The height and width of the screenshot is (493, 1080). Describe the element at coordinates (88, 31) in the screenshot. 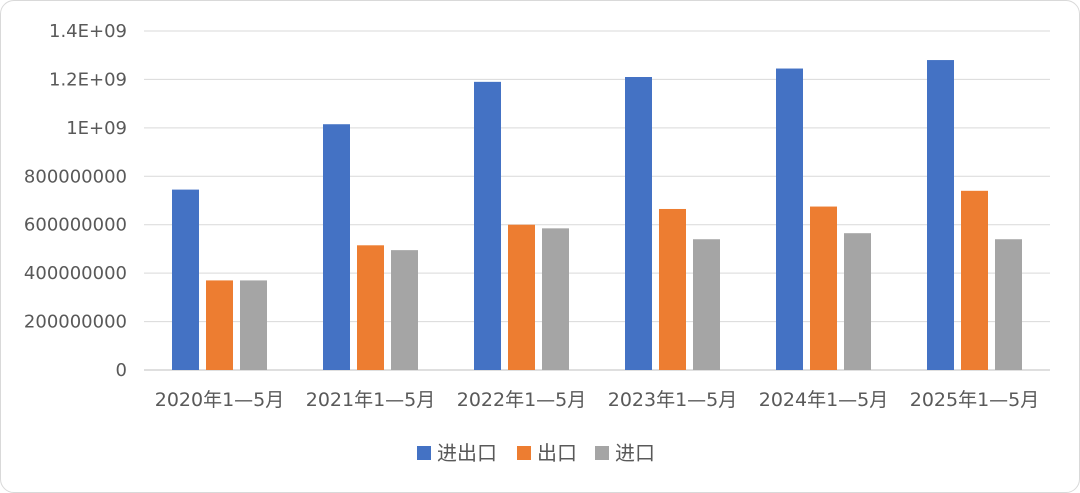

I see `y-tick-label: 1.4E+09` at that location.